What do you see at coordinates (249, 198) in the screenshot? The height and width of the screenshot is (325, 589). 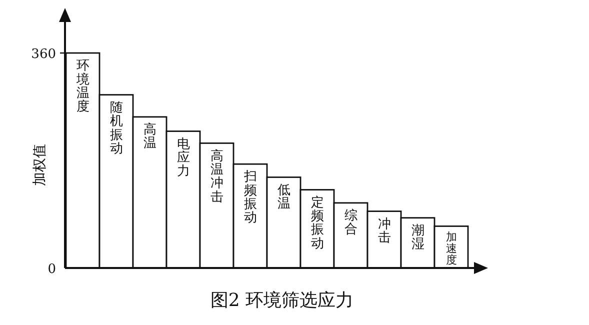 I see `x-tick-label: 扫频振动` at bounding box center [249, 198].